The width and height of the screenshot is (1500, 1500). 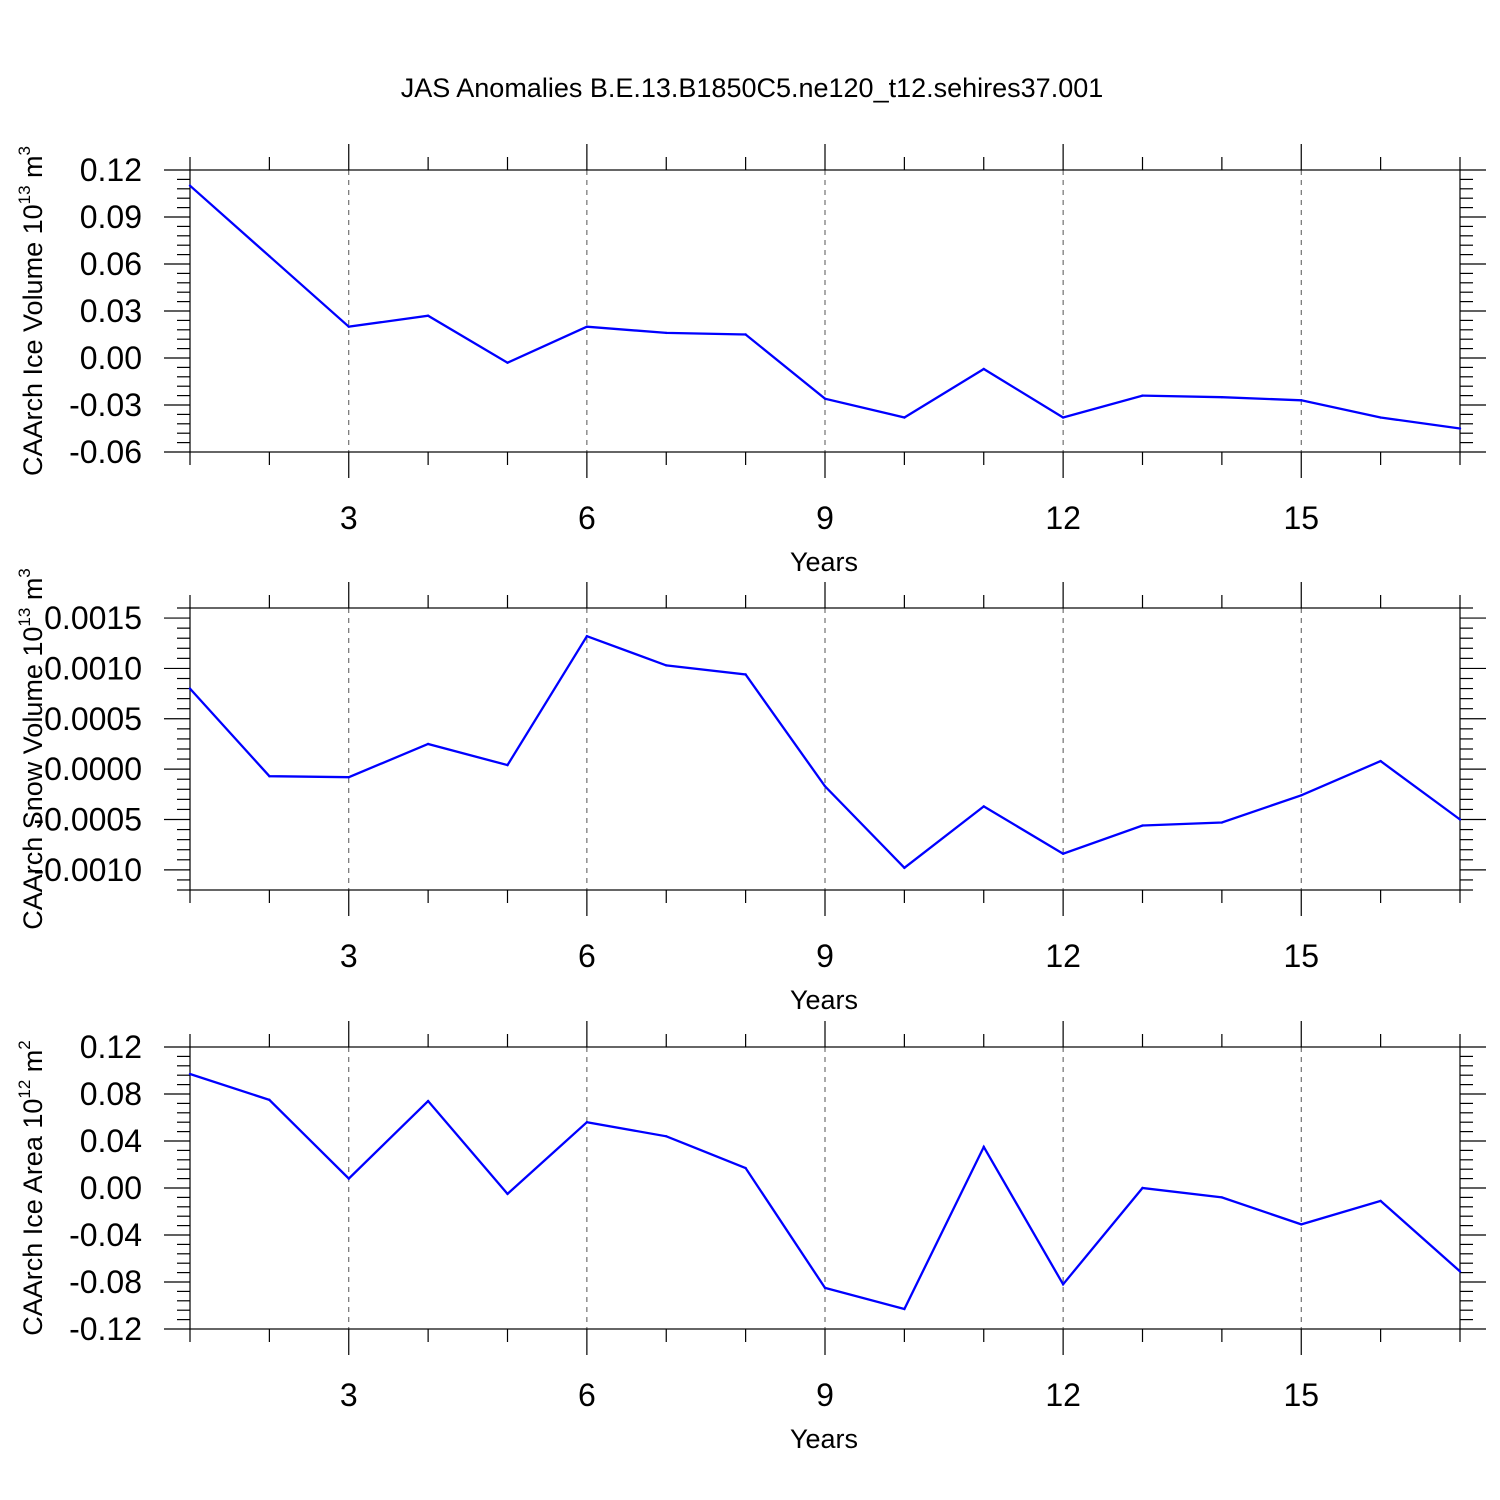 What do you see at coordinates (105, 452) in the screenshot?
I see `y-tick-label: -0.06` at bounding box center [105, 452].